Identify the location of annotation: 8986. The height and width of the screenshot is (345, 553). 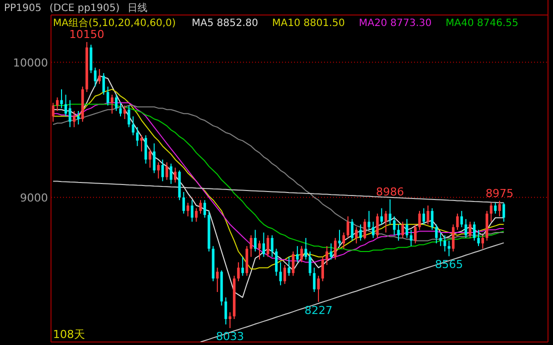
(390, 191).